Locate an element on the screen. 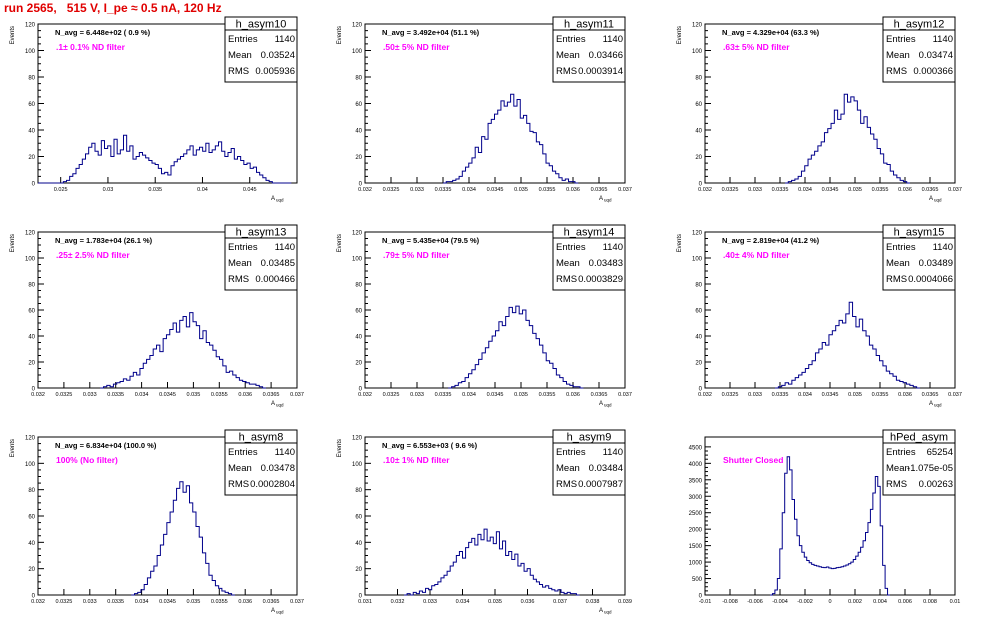 The width and height of the screenshot is (996, 622). x-tick-label: -0.01 is located at coordinates (705, 602).